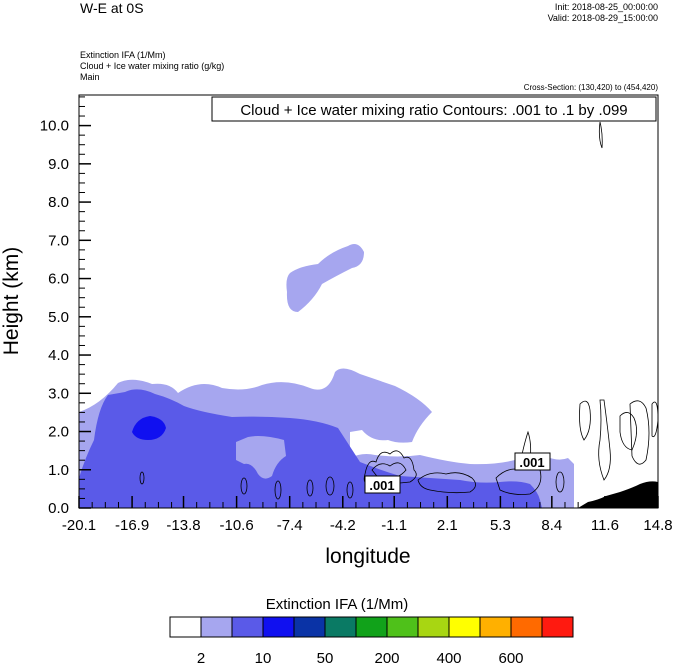 The width and height of the screenshot is (674, 667). What do you see at coordinates (500, 525) in the screenshot?
I see `x-tick-label: 5.3` at bounding box center [500, 525].